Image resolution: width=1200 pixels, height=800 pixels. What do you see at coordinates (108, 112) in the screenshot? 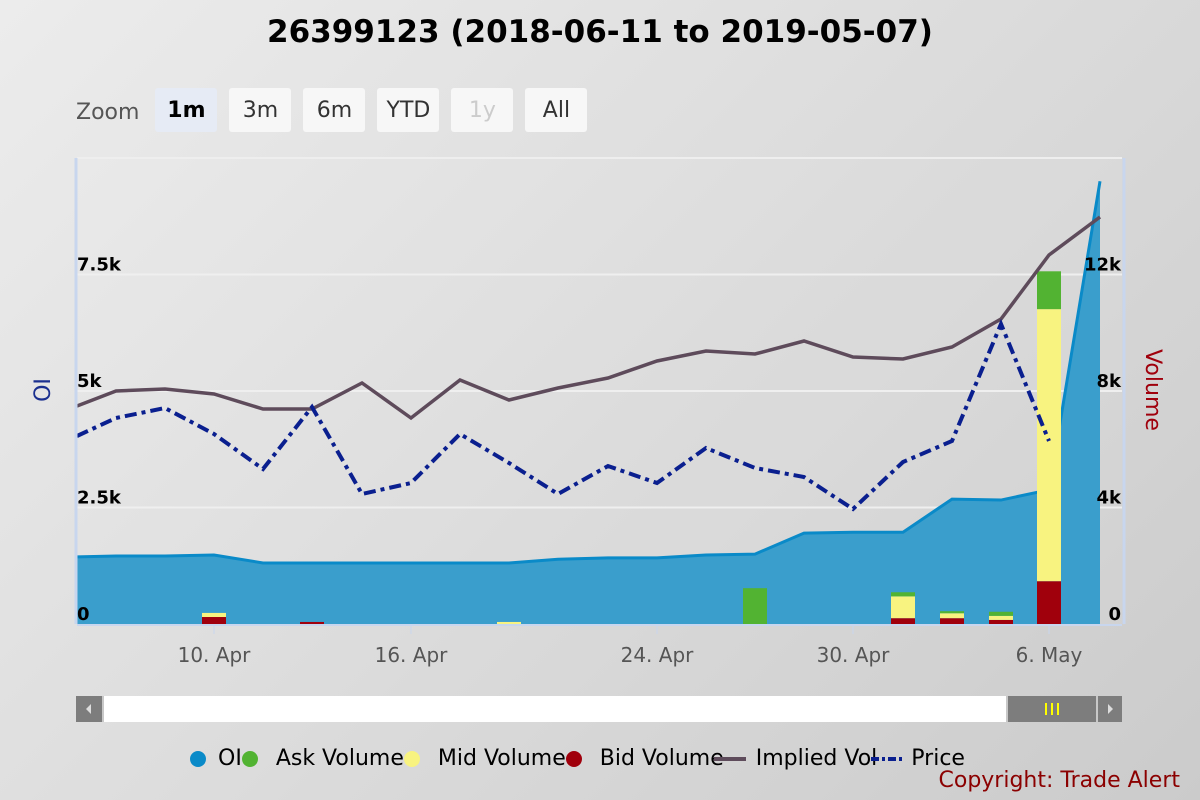
I see `zoom-label: Zoom` at bounding box center [108, 112].